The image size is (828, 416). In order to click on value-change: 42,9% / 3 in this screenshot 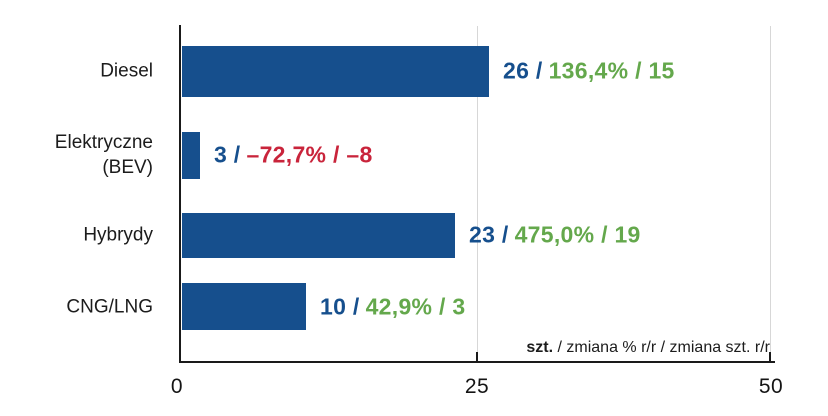, I will do `click(415, 306)`.